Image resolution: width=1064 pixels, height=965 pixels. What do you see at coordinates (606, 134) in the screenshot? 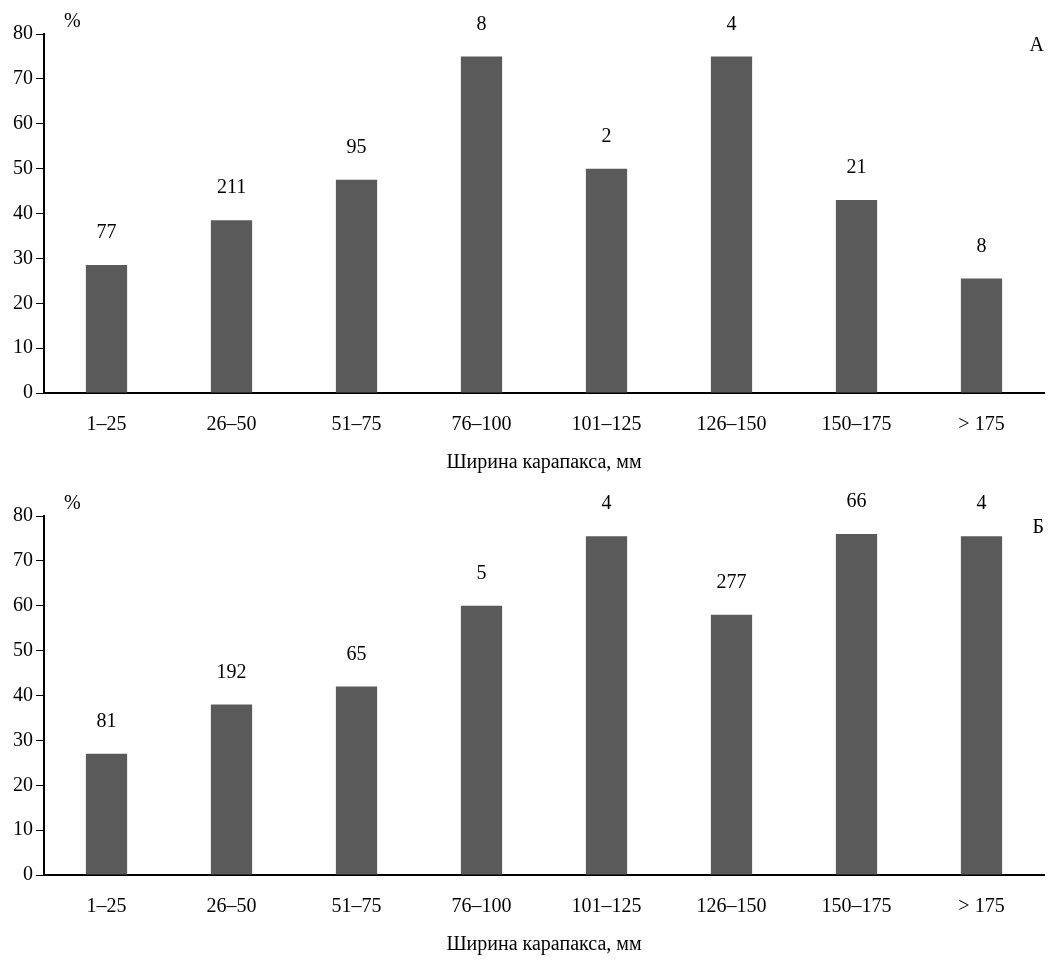
I see `annotation: 2` at bounding box center [606, 134].